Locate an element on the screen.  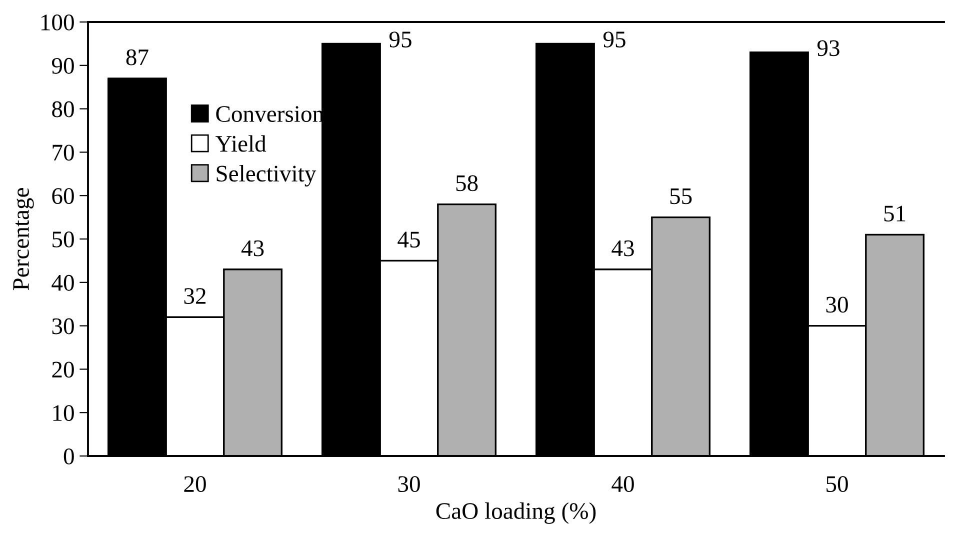
data-label: 51 is located at coordinates (895, 214).